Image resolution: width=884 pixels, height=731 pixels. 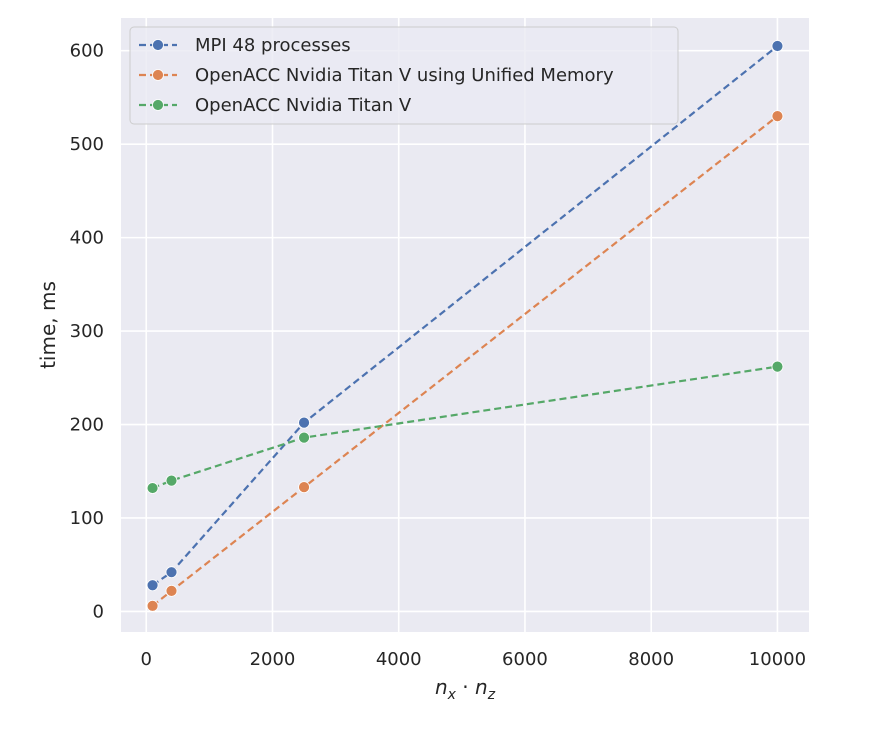 What do you see at coordinates (441, 687) in the screenshot?
I see `x-axis-label-base1: n` at bounding box center [441, 687].